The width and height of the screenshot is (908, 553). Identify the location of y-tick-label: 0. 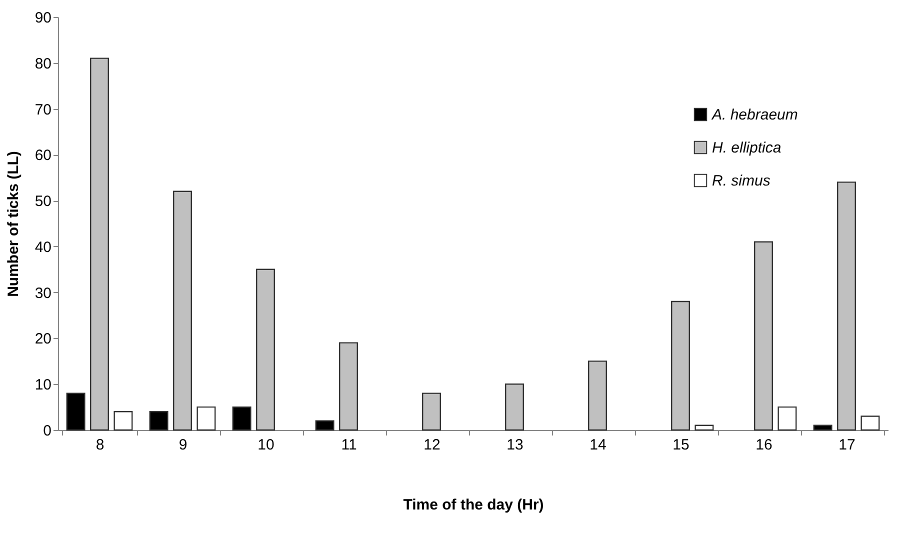
(47, 431).